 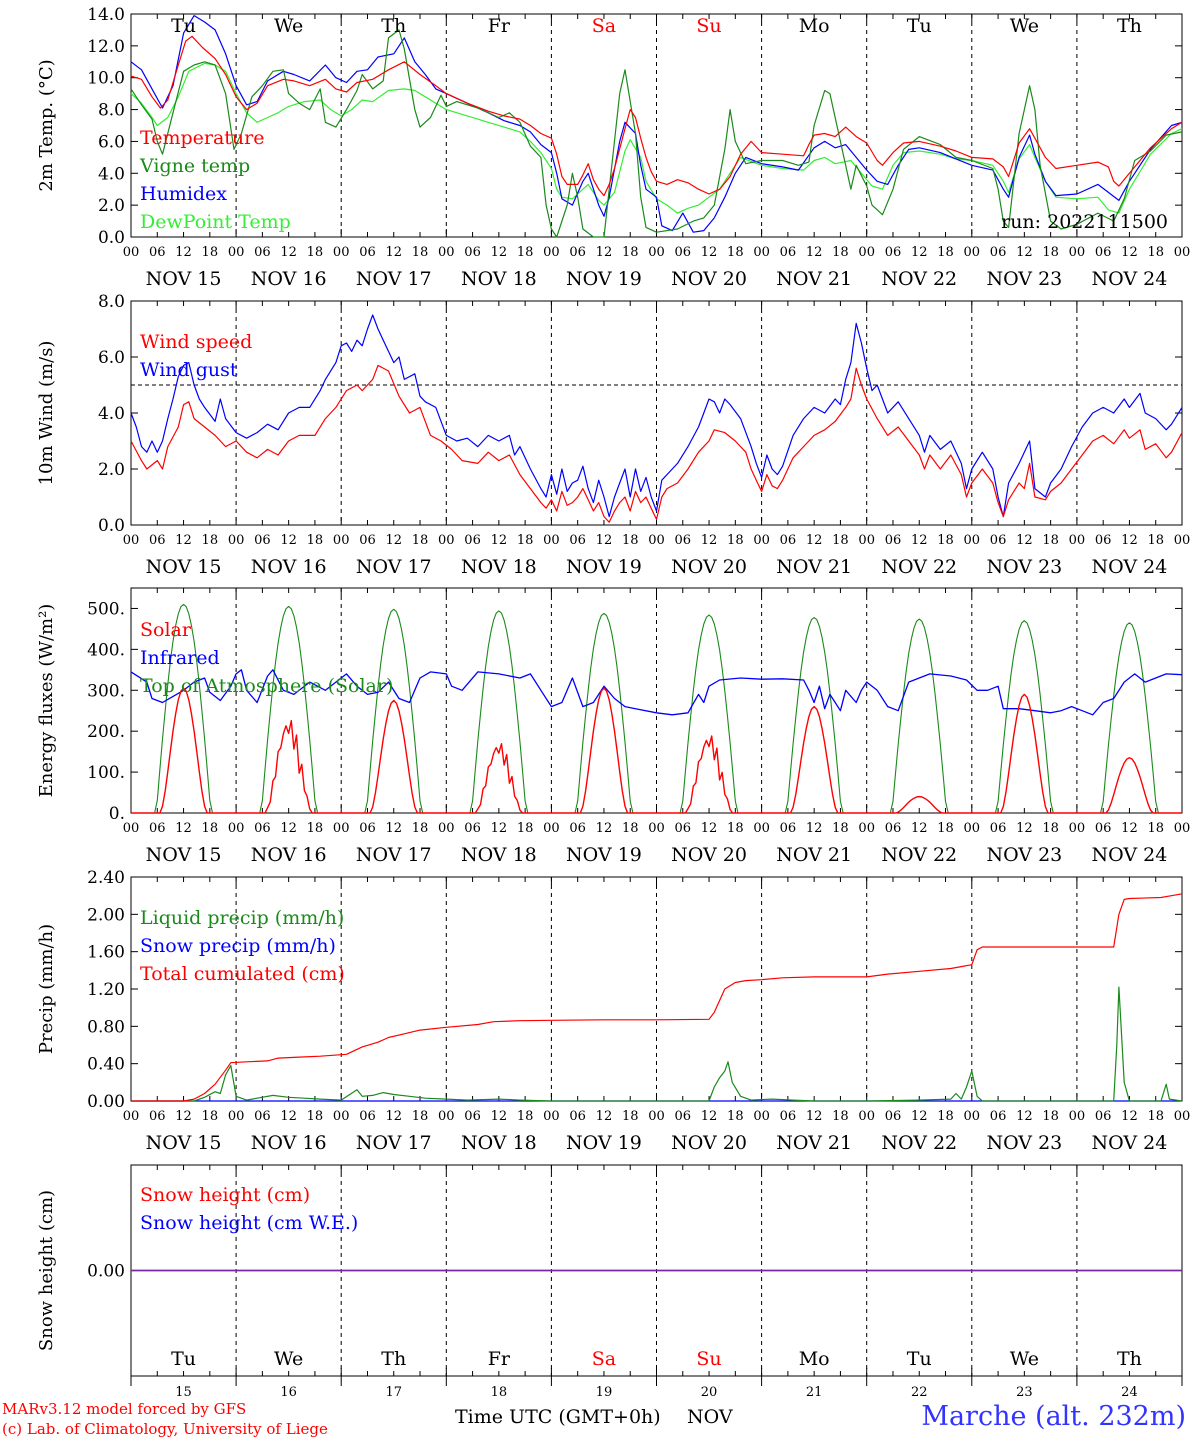 What do you see at coordinates (124, 1409) in the screenshot?
I see `model-credit: MARv3.12 model forced by GFS` at bounding box center [124, 1409].